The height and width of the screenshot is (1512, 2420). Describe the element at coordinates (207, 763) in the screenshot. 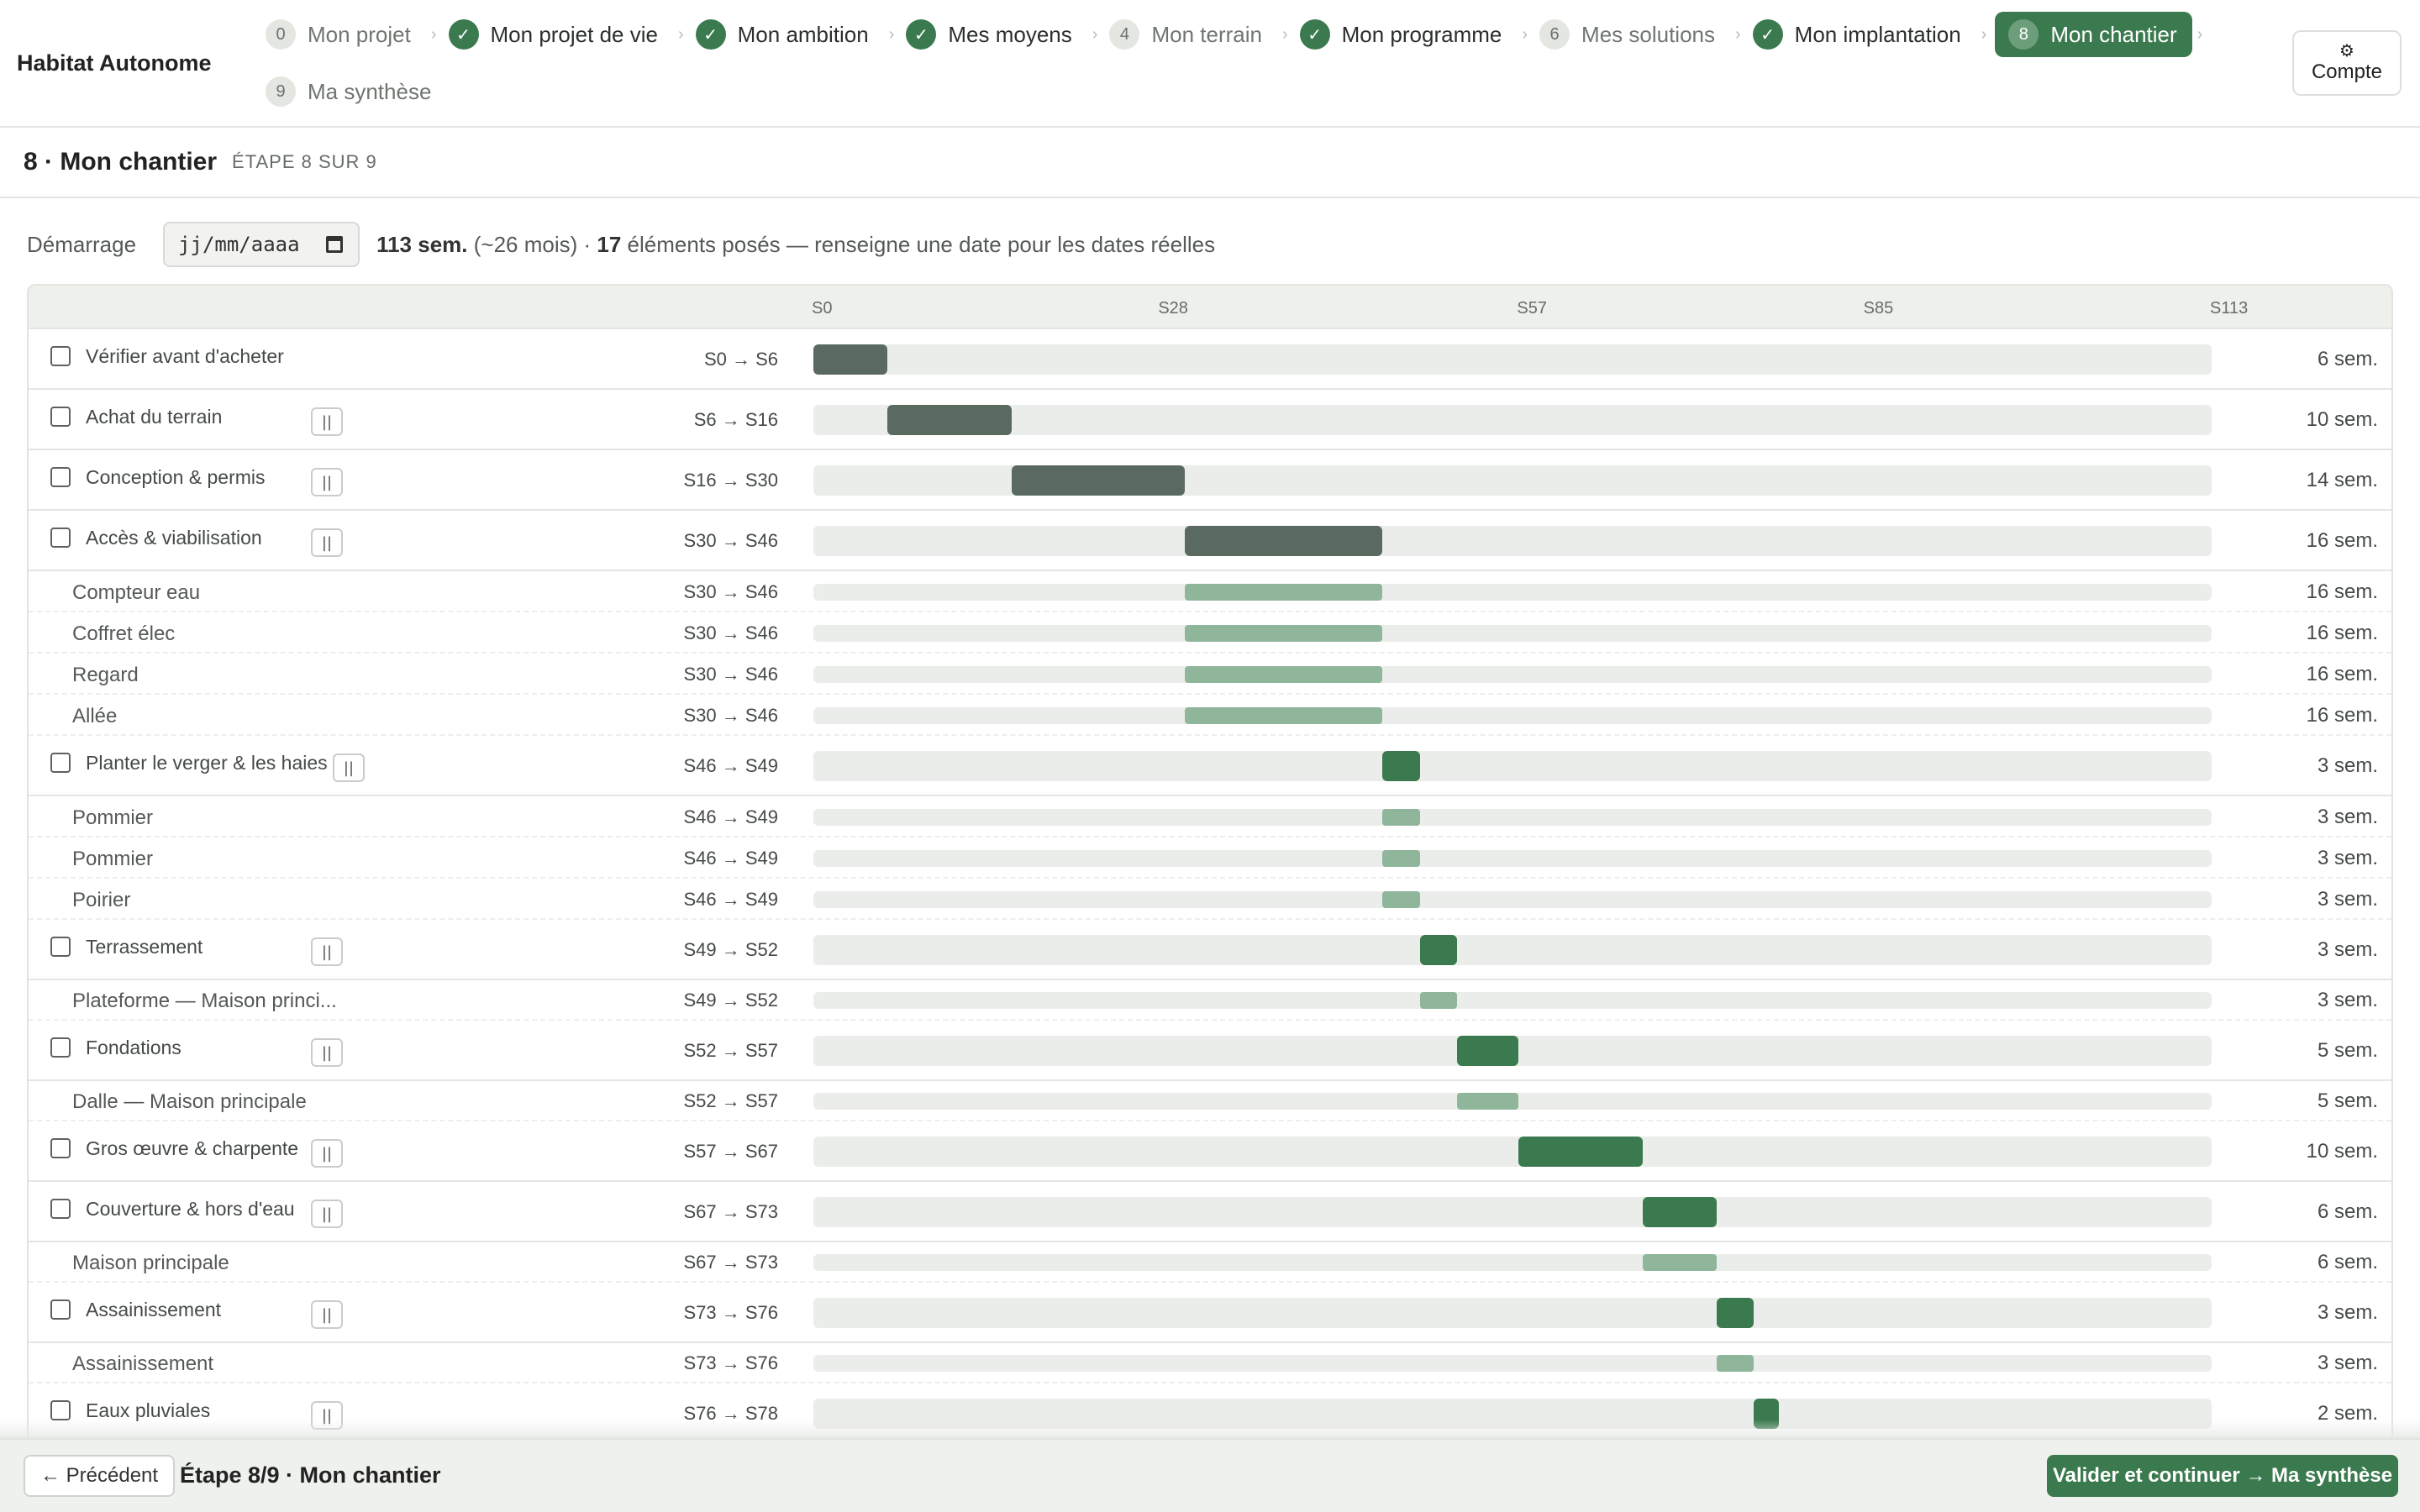

I see `task-name: Planter le verger & les haies` at that location.